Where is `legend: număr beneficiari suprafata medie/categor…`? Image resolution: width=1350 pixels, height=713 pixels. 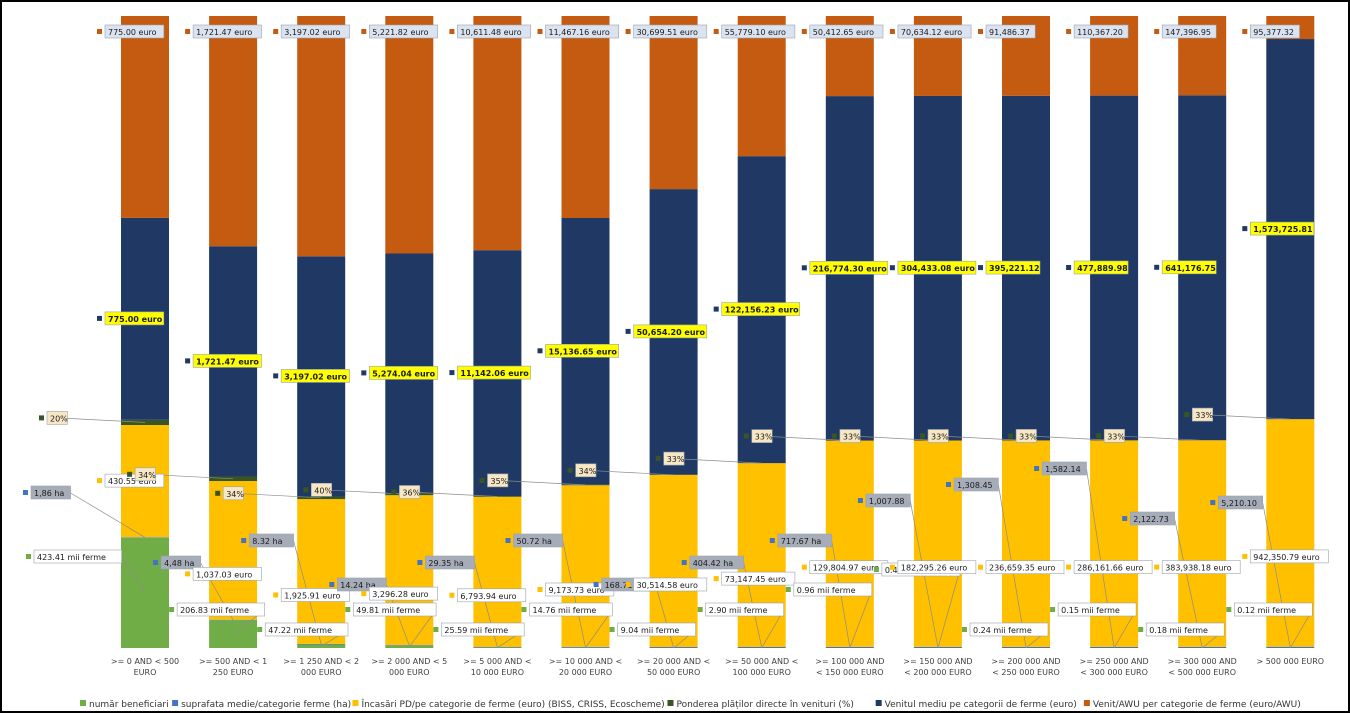 legend: număr beneficiari suprafata medie/categor… is located at coordinates (690, 704).